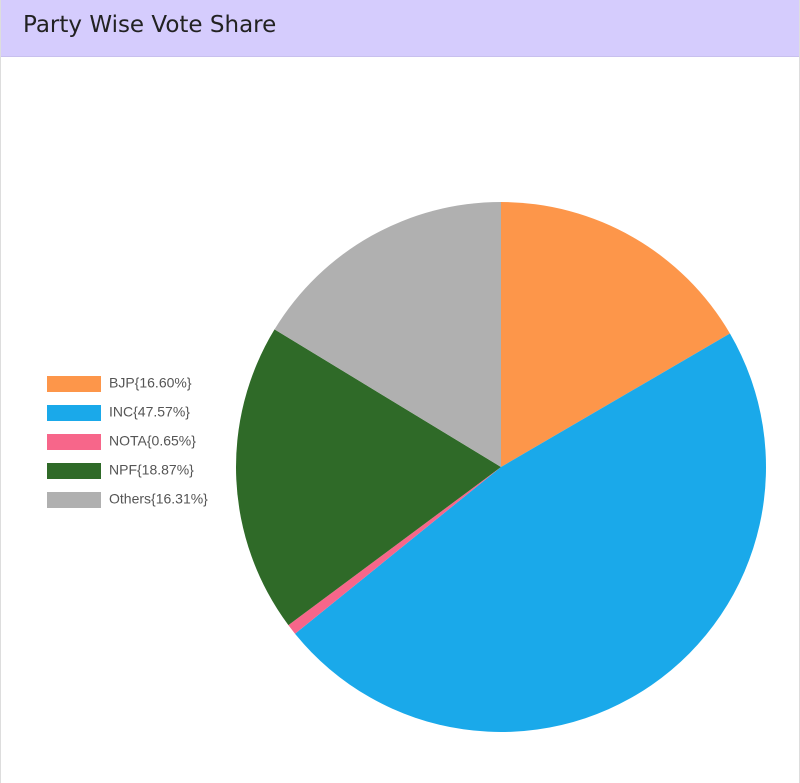  What do you see at coordinates (150, 25) in the screenshot?
I see `chart-title: Party Wise Vote Share` at bounding box center [150, 25].